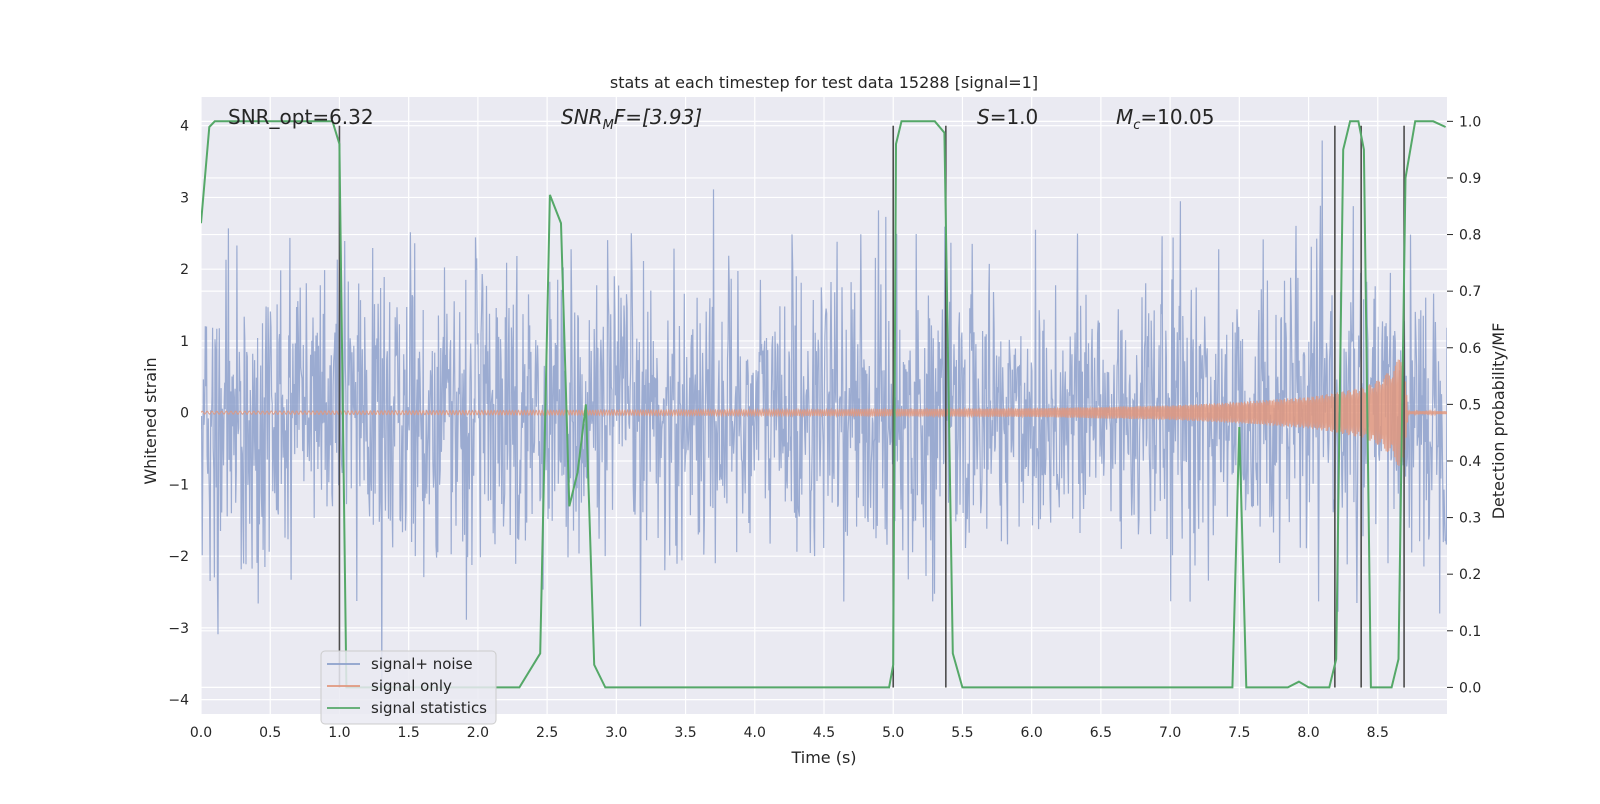 The height and width of the screenshot is (804, 1600). I want to click on x-tick-label: 4.0, so click(755, 733).